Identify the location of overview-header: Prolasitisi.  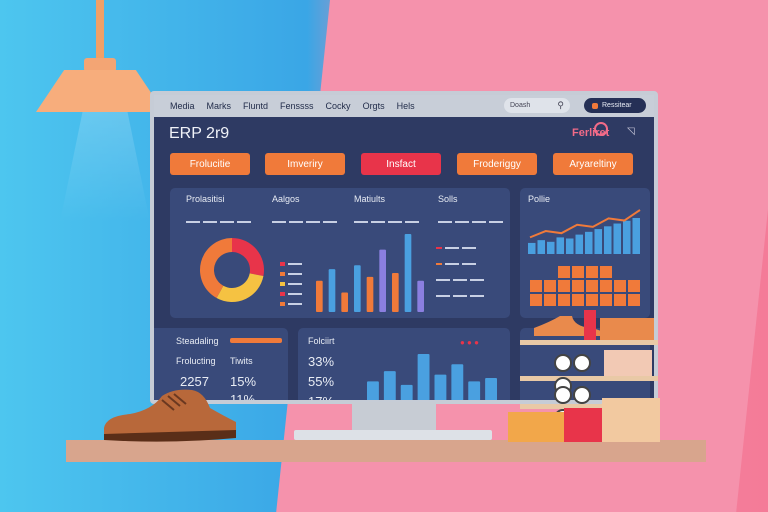
(205, 199).